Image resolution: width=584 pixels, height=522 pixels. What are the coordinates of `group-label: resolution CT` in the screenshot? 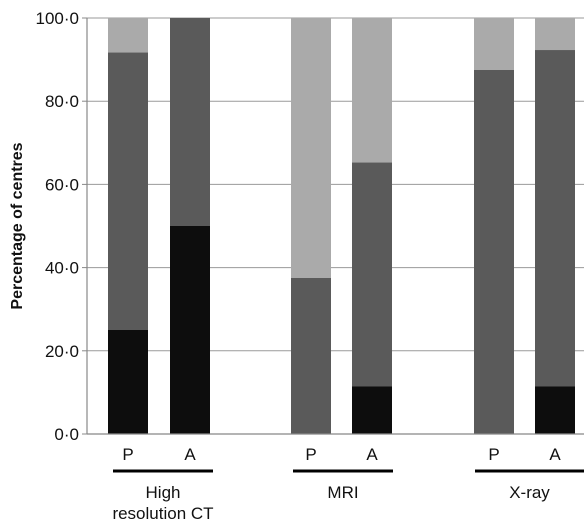 It's located at (162, 513).